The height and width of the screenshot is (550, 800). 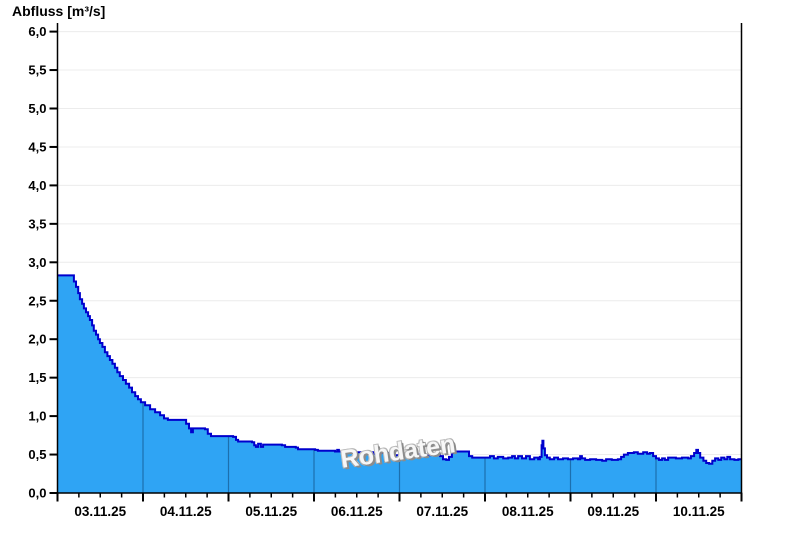 What do you see at coordinates (186, 511) in the screenshot?
I see `x-day-label: 04.11.25` at bounding box center [186, 511].